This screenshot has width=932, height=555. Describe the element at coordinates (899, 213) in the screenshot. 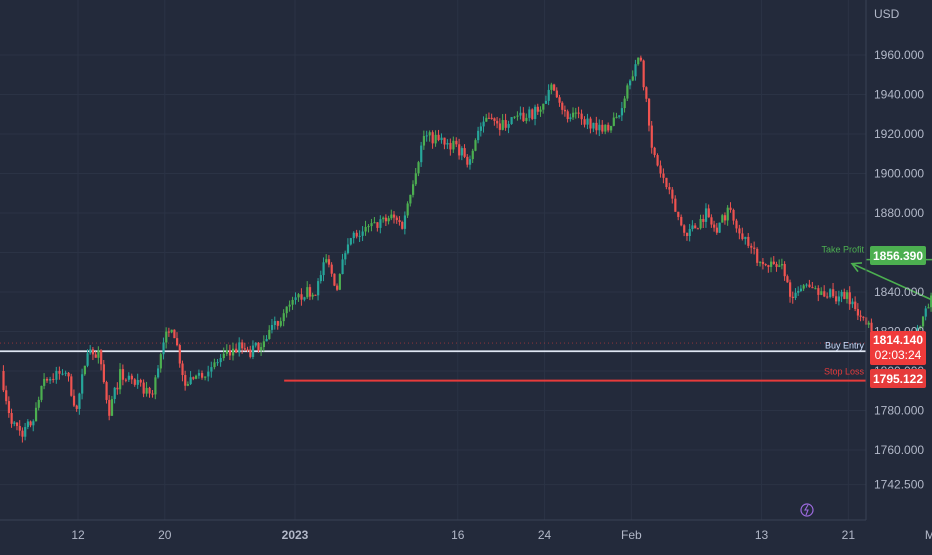

I see `y-tick-label: 1880.000` at that location.